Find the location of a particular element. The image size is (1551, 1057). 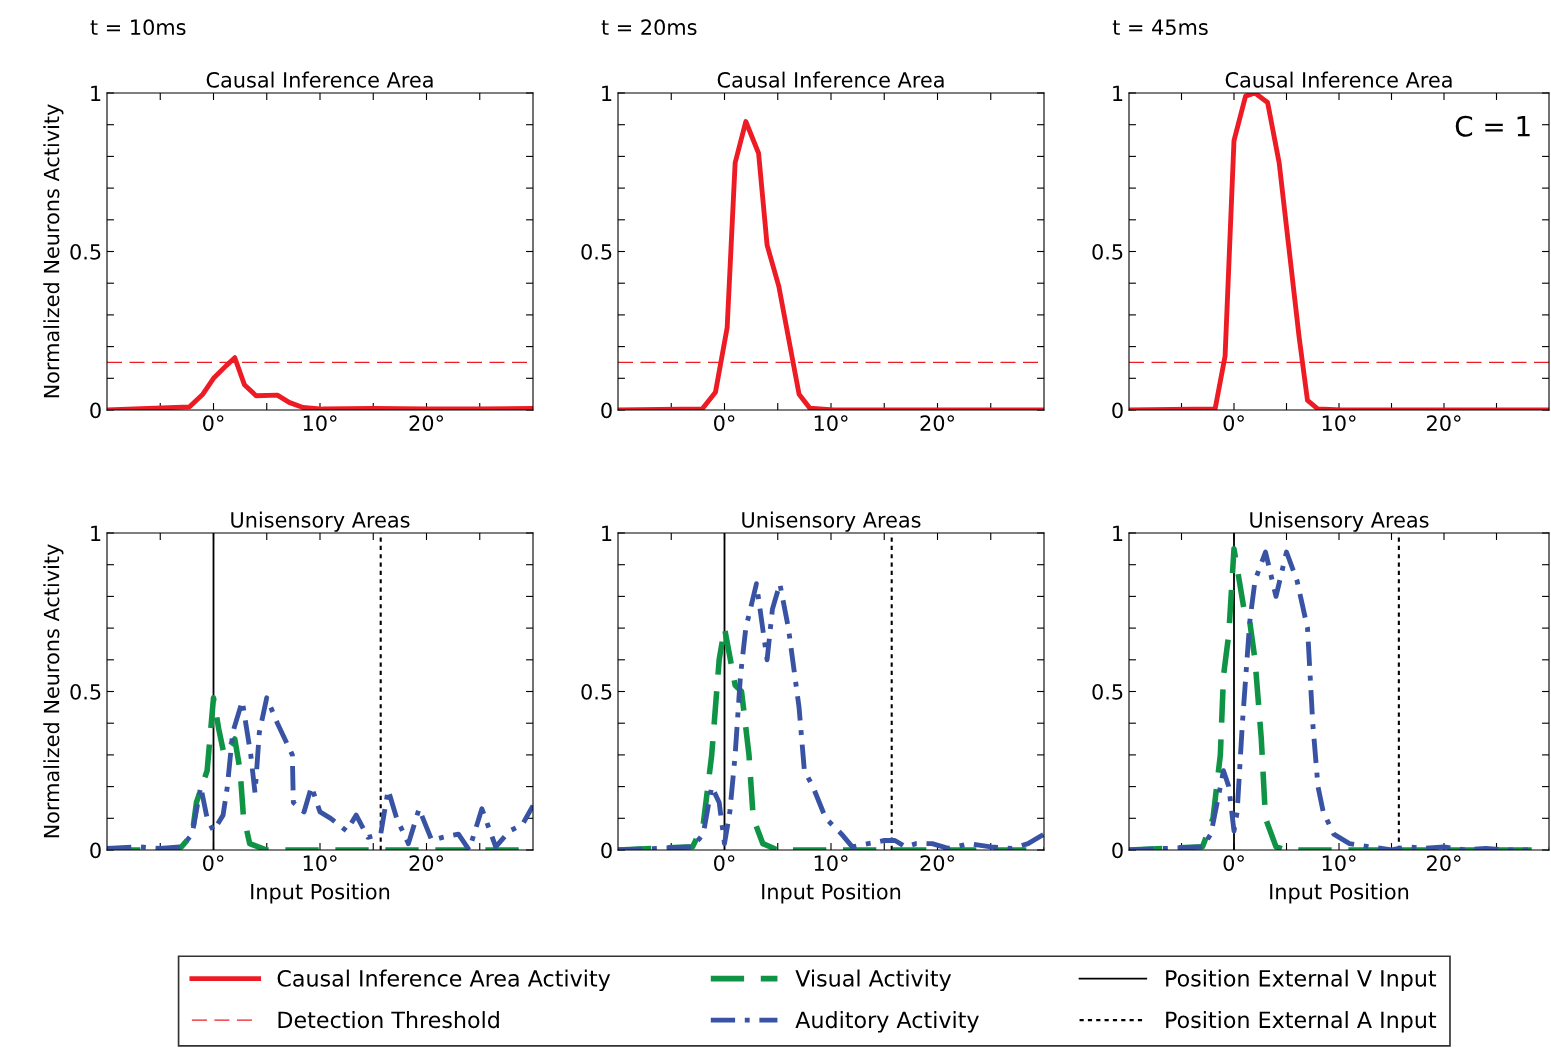

chart-subtitle: t = 45ms is located at coordinates (1160, 27).